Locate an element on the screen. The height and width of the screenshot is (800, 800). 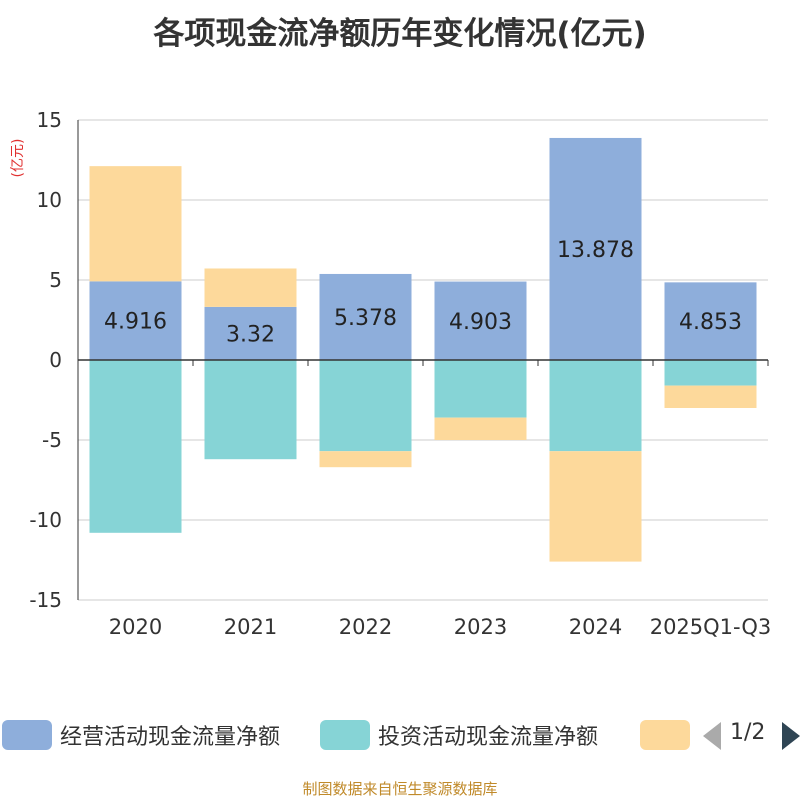
legend-next-page-icon is located at coordinates (791, 736).